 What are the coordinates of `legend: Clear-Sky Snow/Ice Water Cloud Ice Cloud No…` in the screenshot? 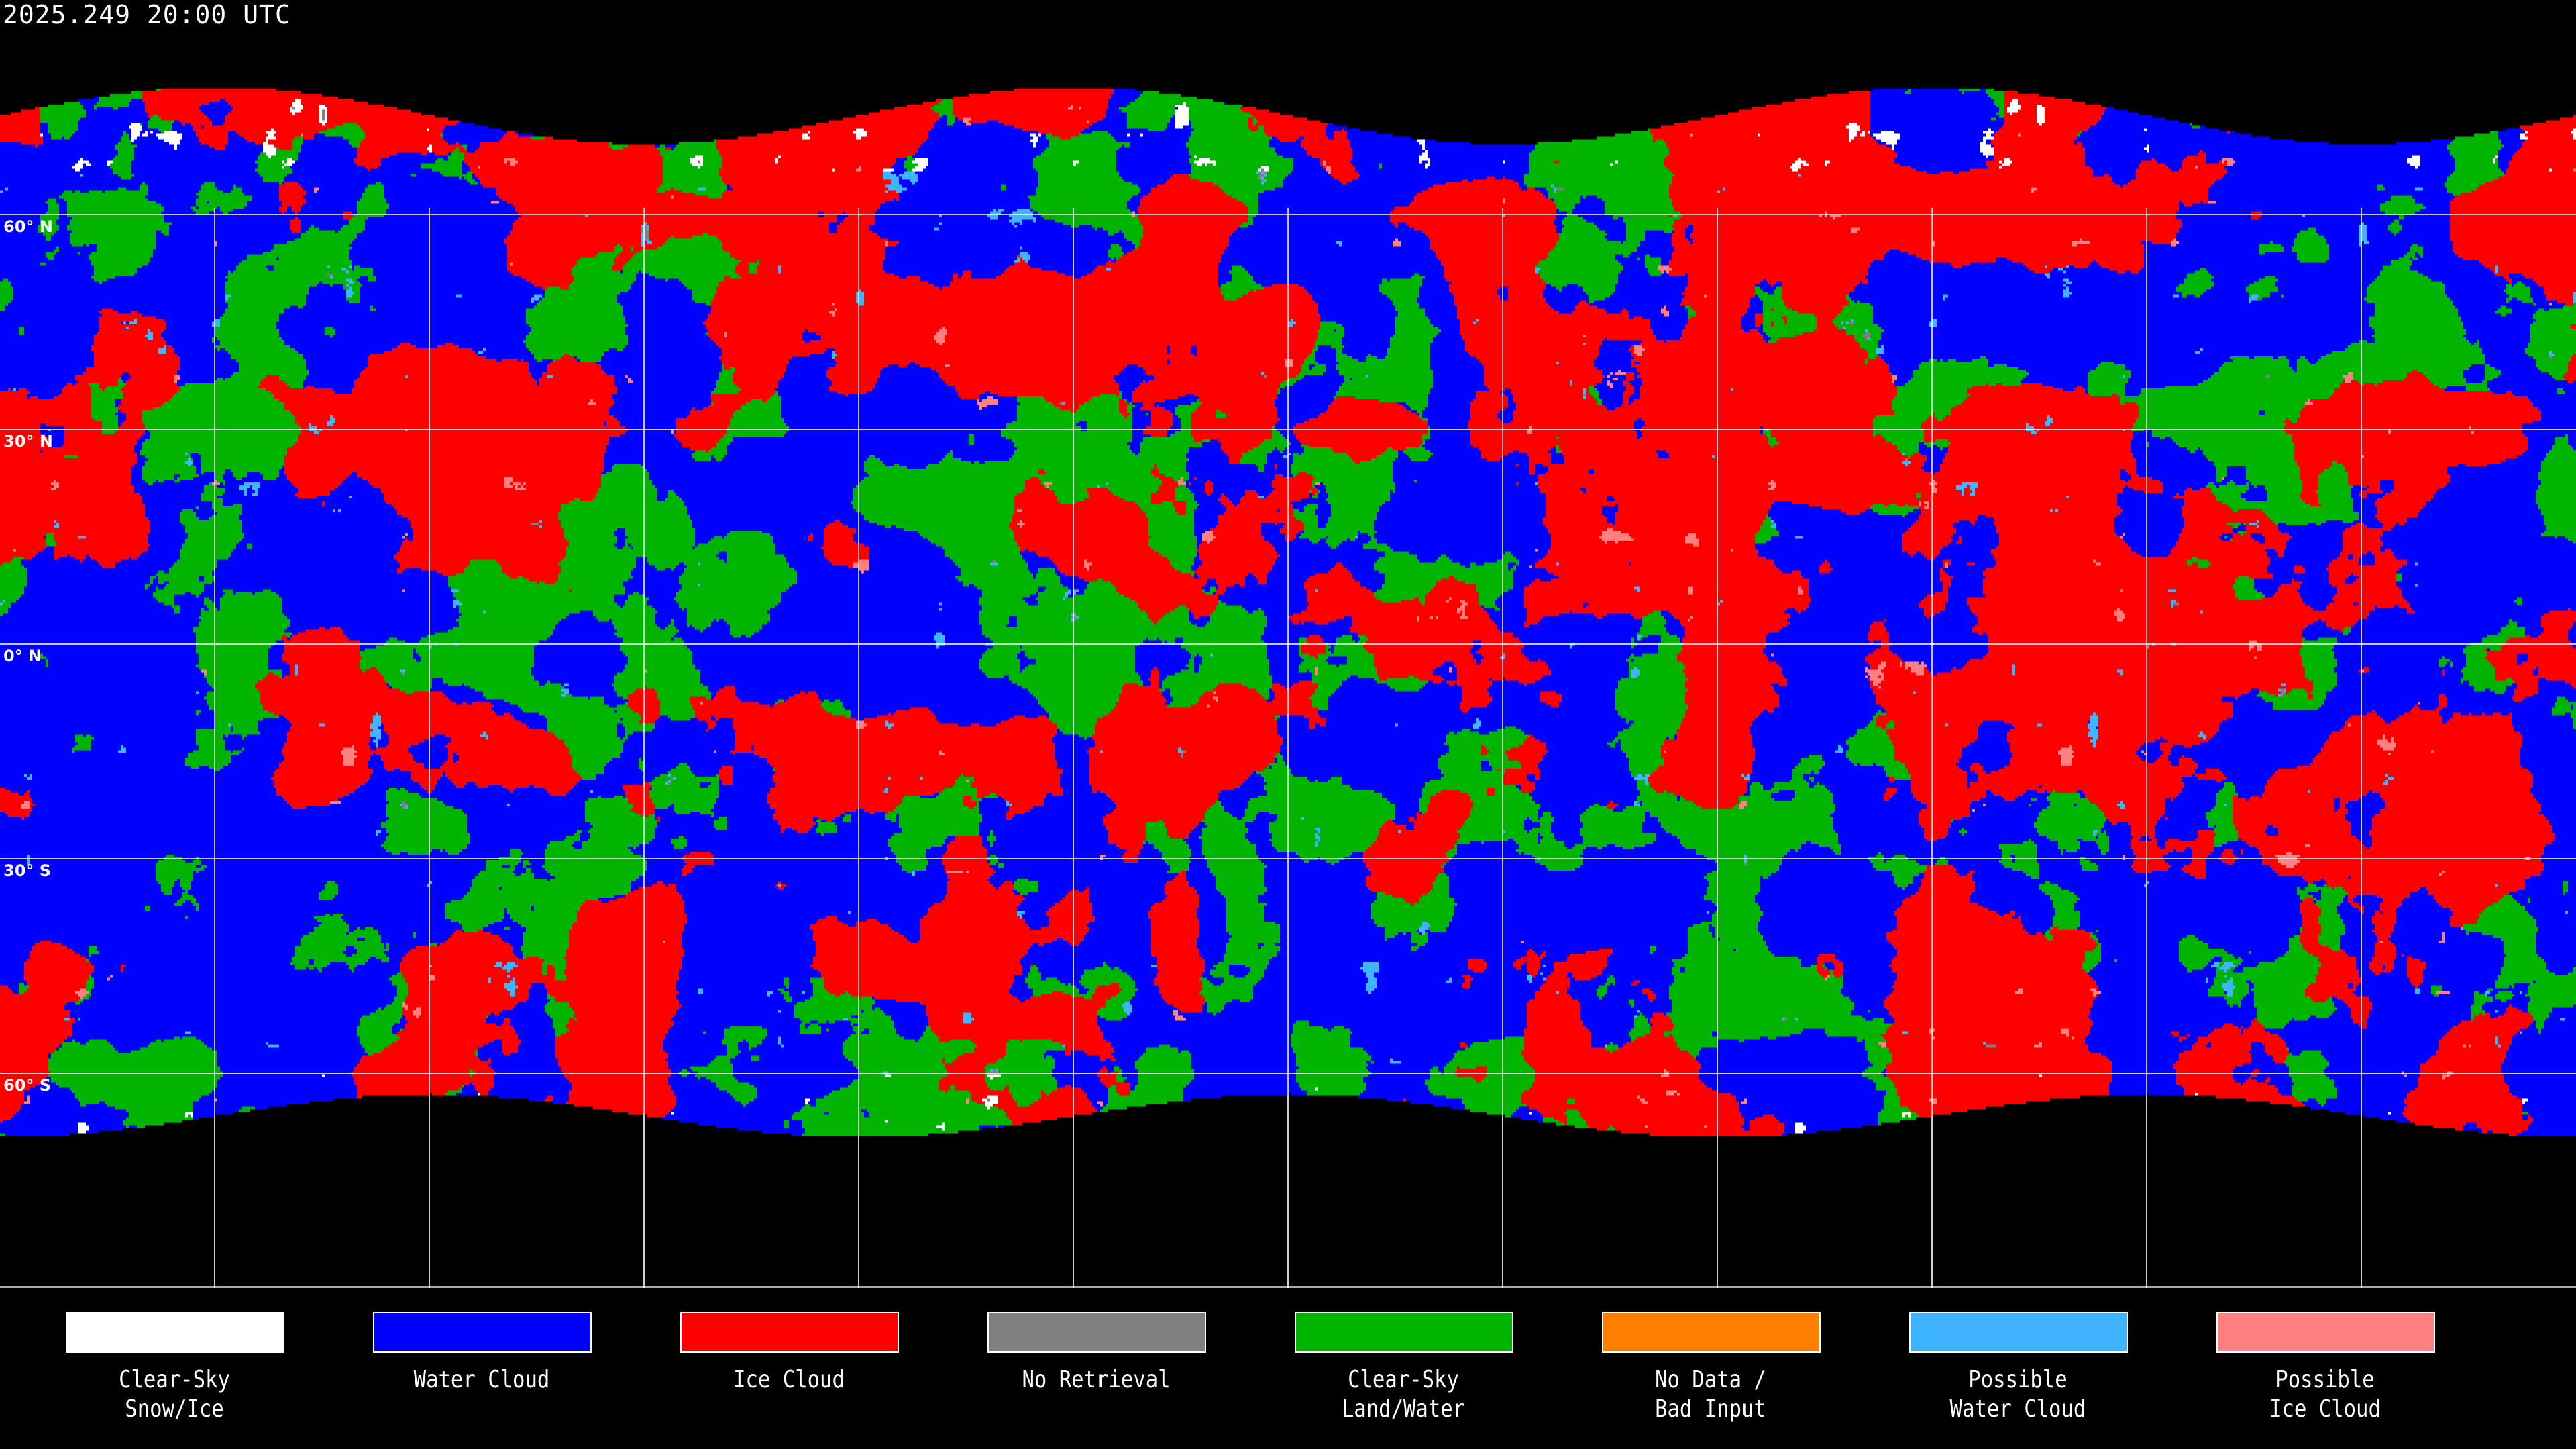 It's located at (1288, 1368).